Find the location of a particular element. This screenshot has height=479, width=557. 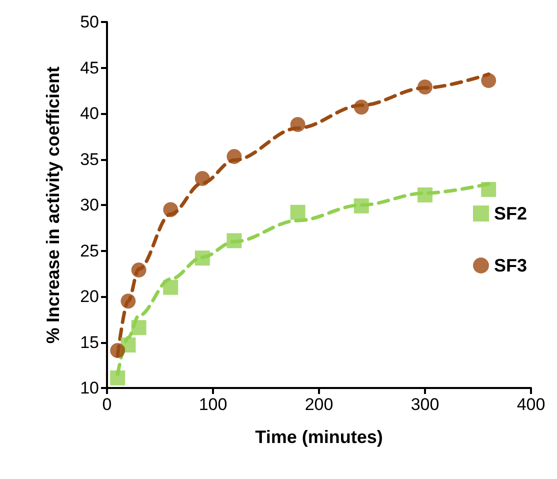

x-tick-label: 100 is located at coordinates (213, 404).